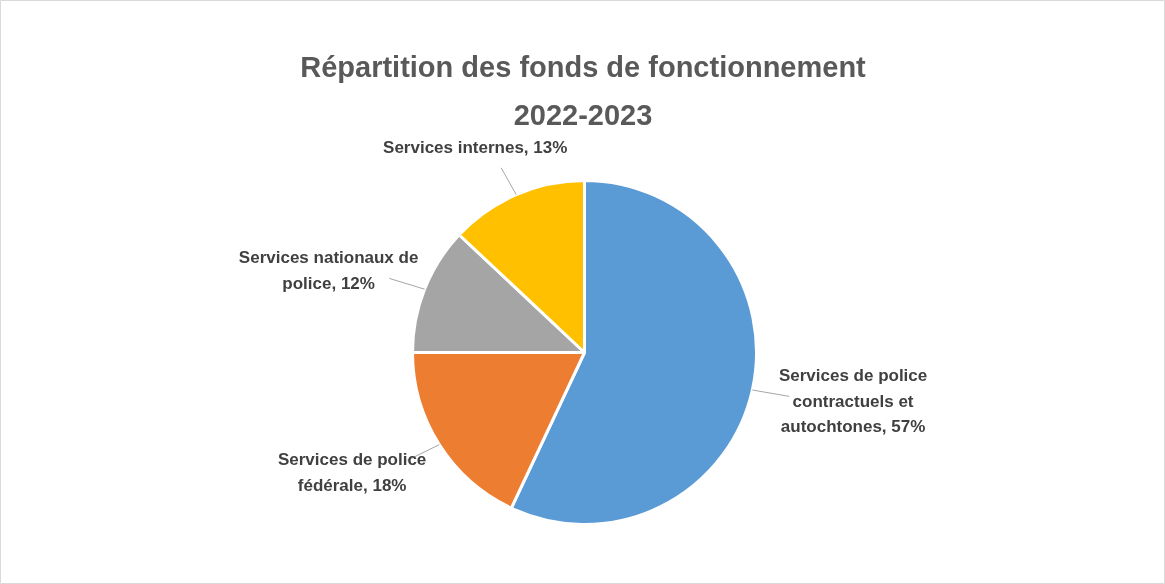 This screenshot has height=584, width=1165. I want to click on slice-label: Services de police contractuels et autochtones, 57%, so click(853, 401).